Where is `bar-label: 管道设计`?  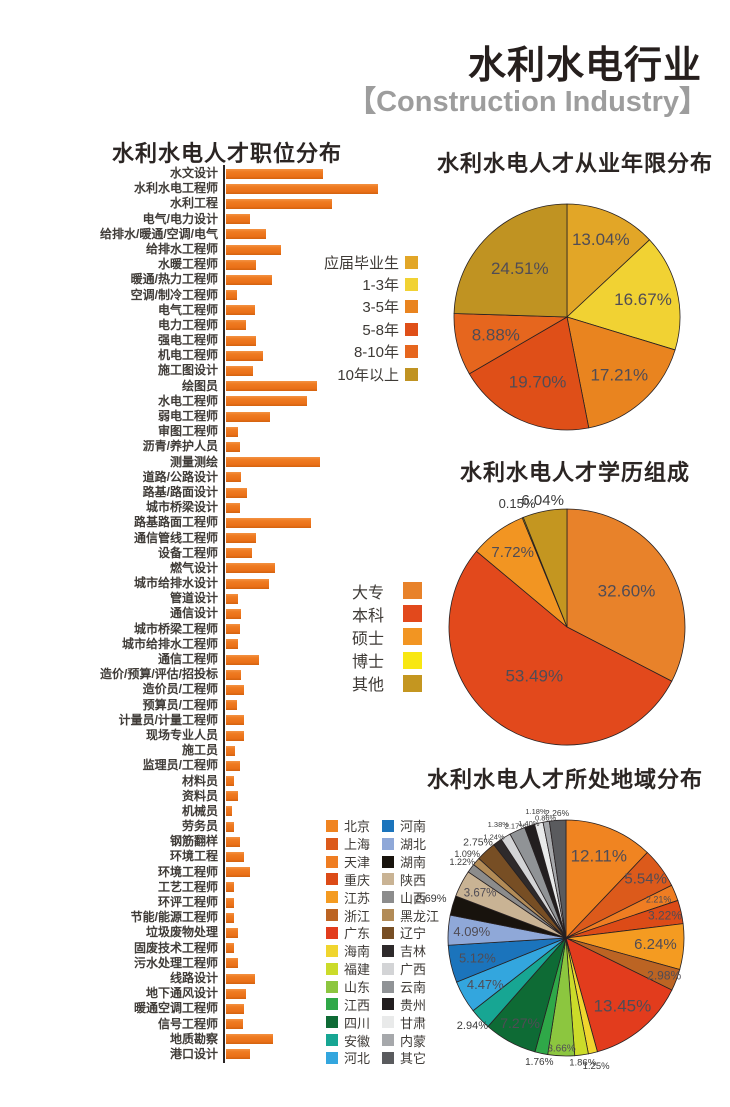 bar-label: 管道设计 is located at coordinates (193, 598).